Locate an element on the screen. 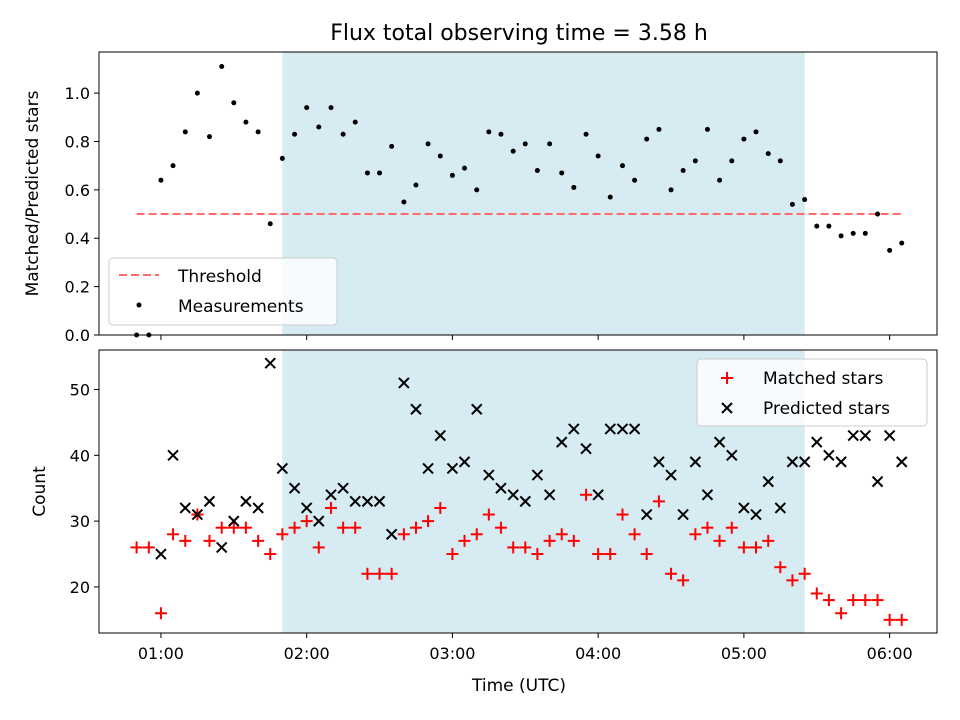  y-tick-label: 0.8 is located at coordinates (77, 141).